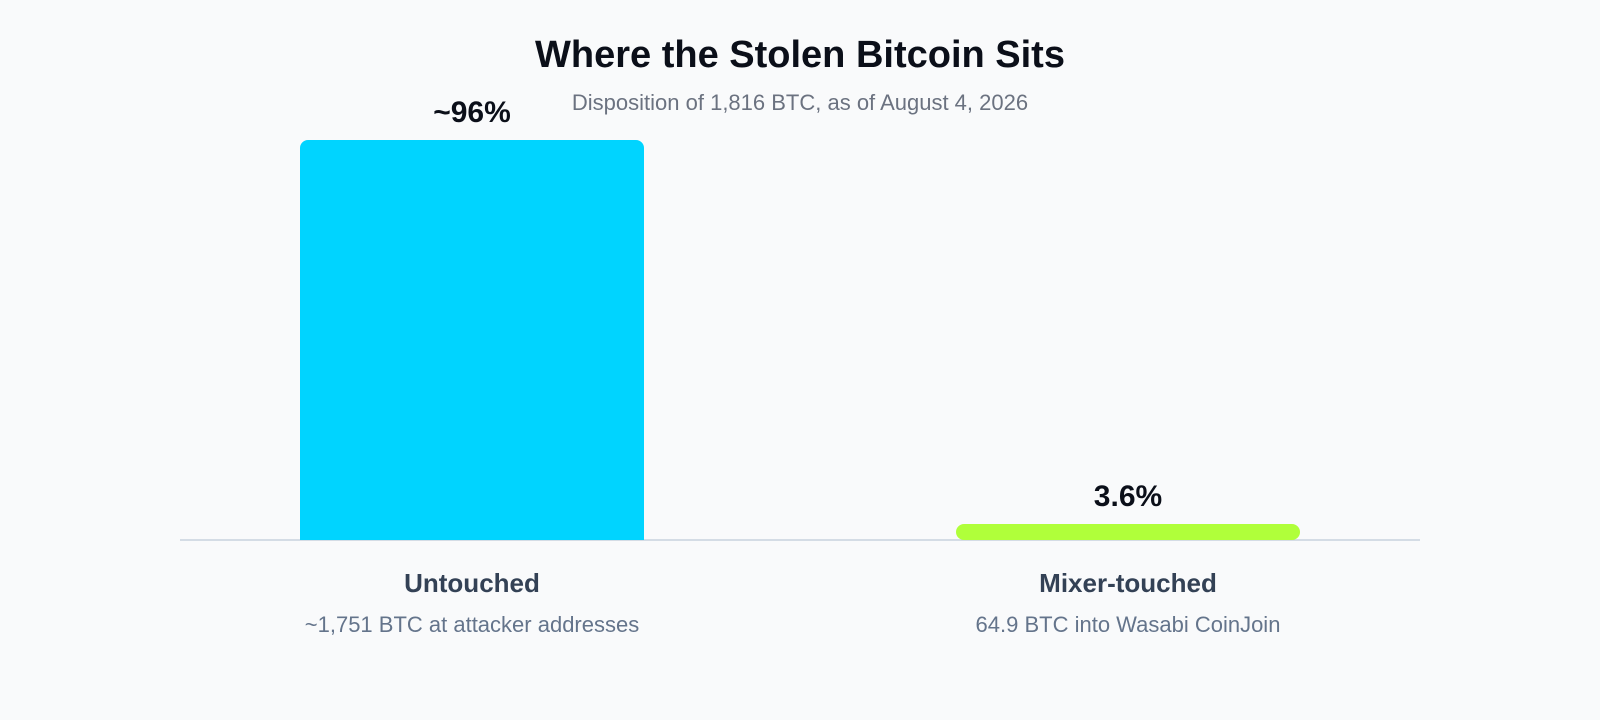  Describe the element at coordinates (1128, 583) in the screenshot. I see `category-label: Mixer-touched` at that location.